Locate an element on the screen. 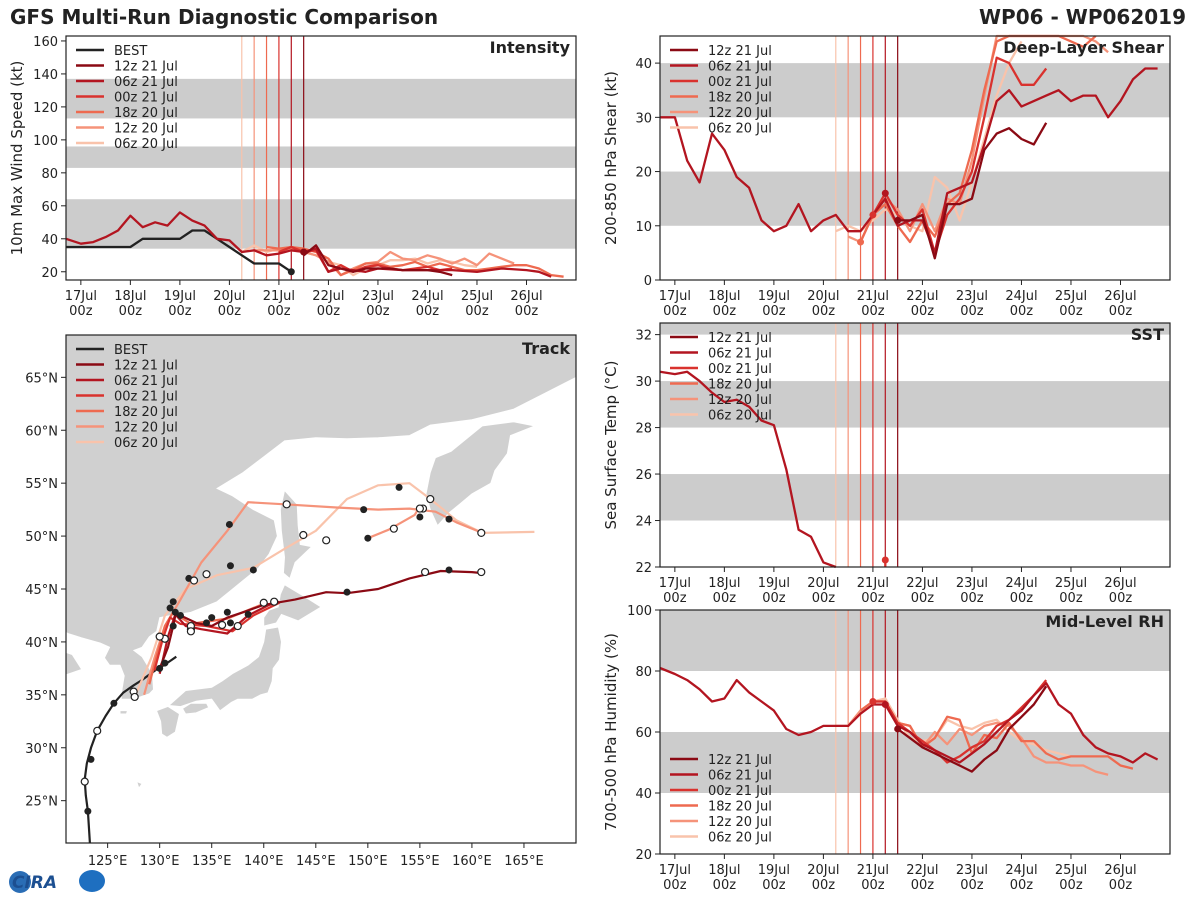 Image resolution: width=1200 pixels, height=900 pixels. shear-xtick-label: 18Jul is located at coordinates (724, 296).